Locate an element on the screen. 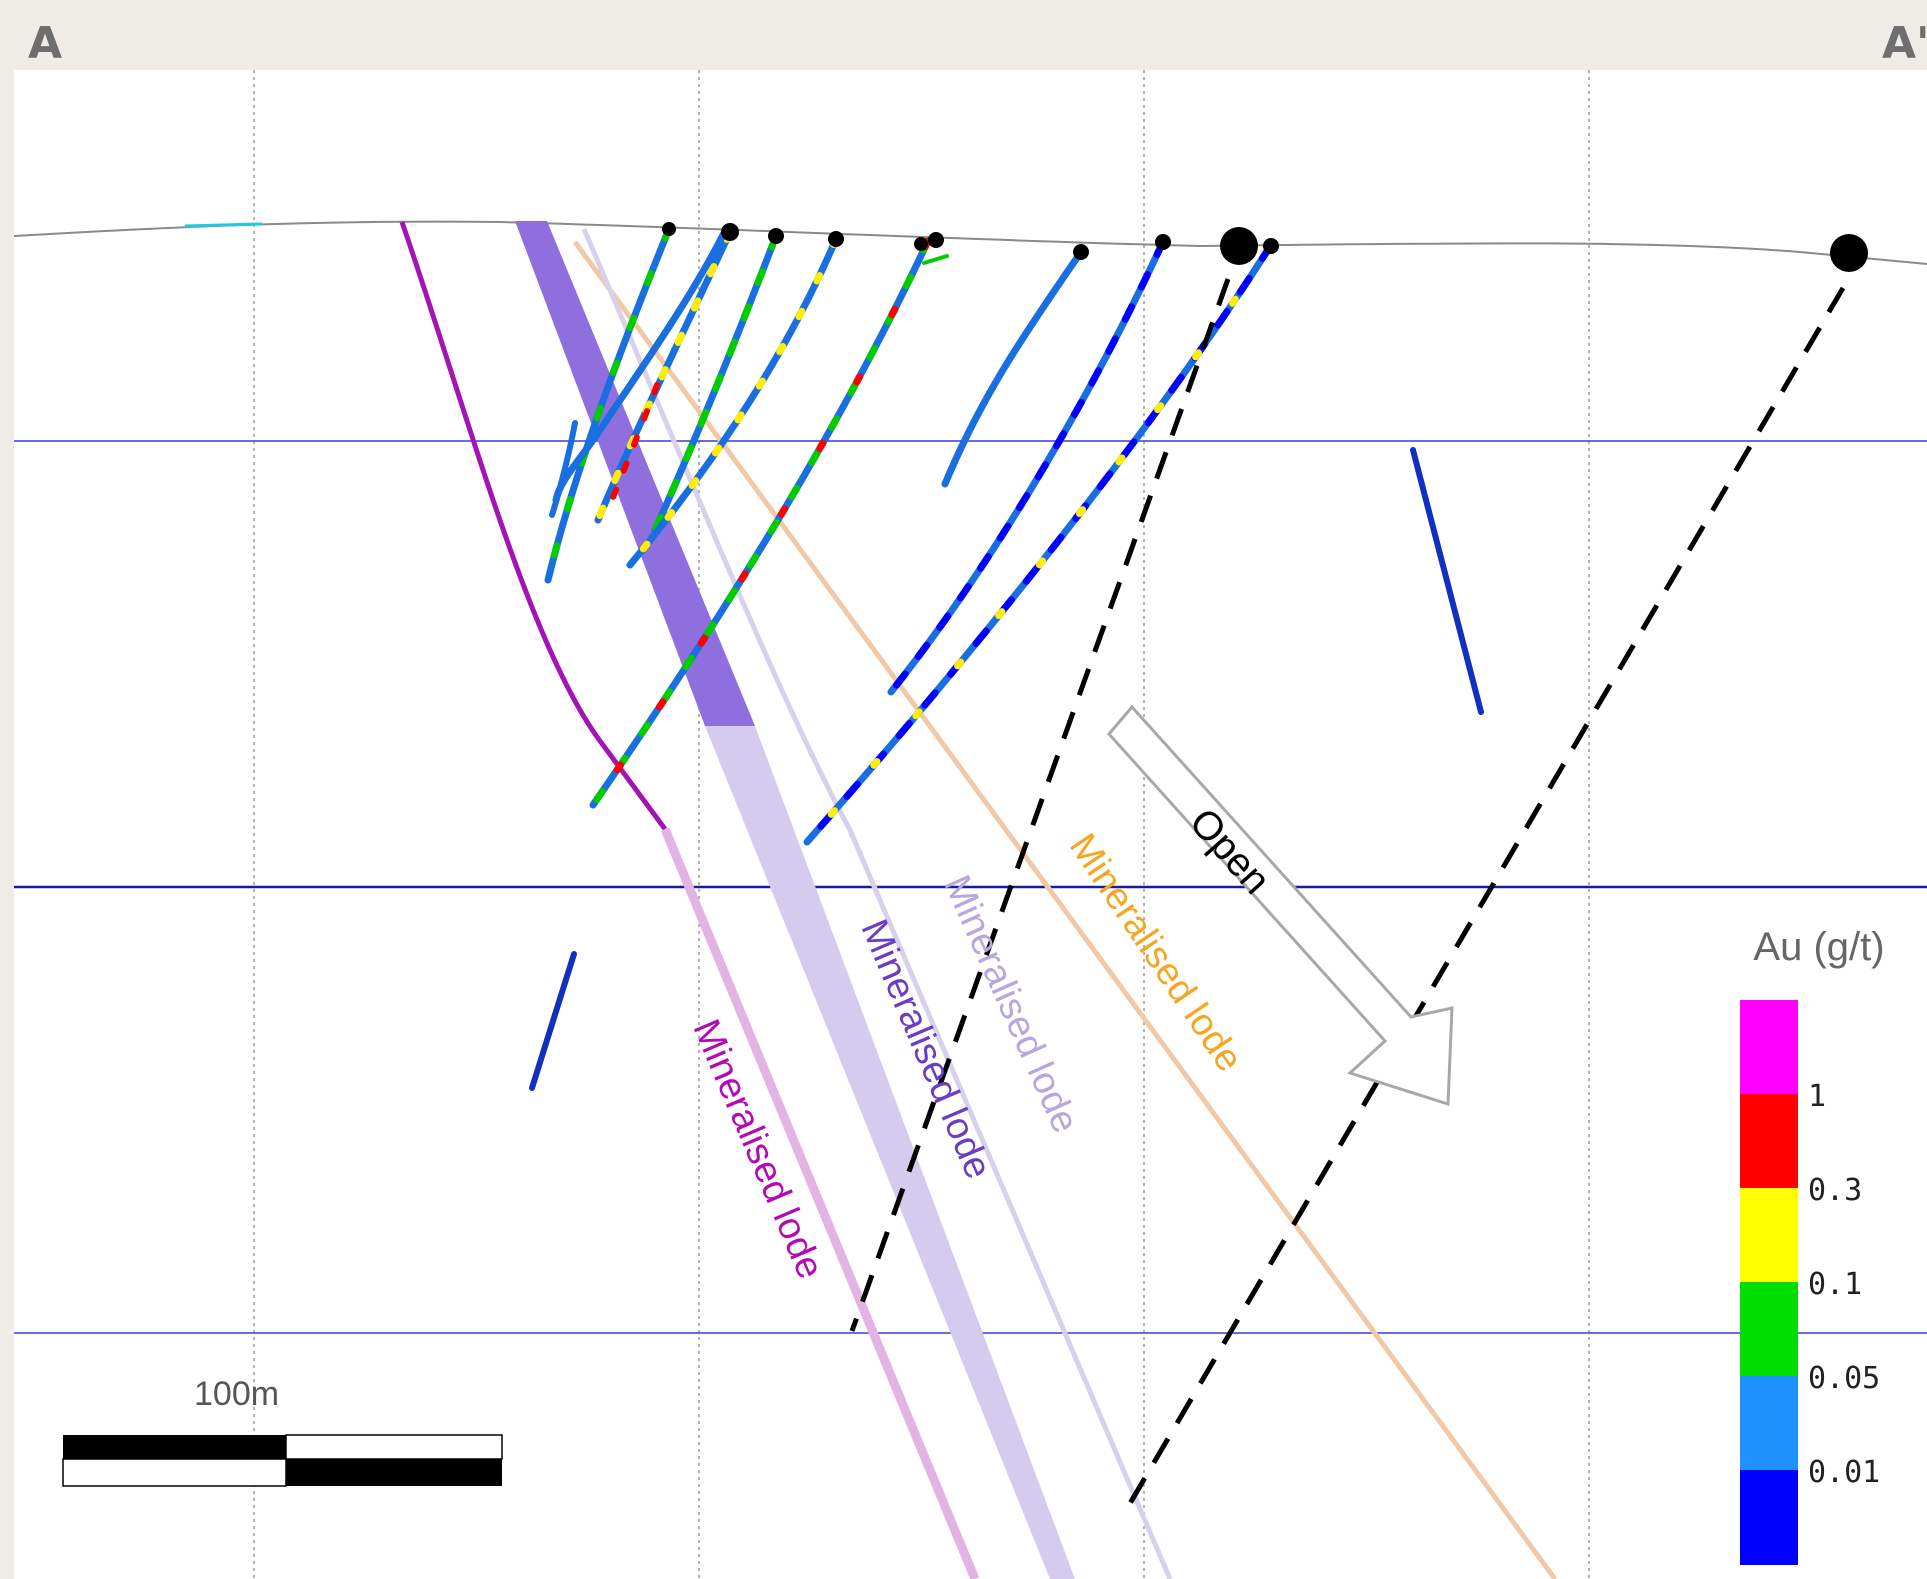  open-arrow-shape is located at coordinates (1280, 905).